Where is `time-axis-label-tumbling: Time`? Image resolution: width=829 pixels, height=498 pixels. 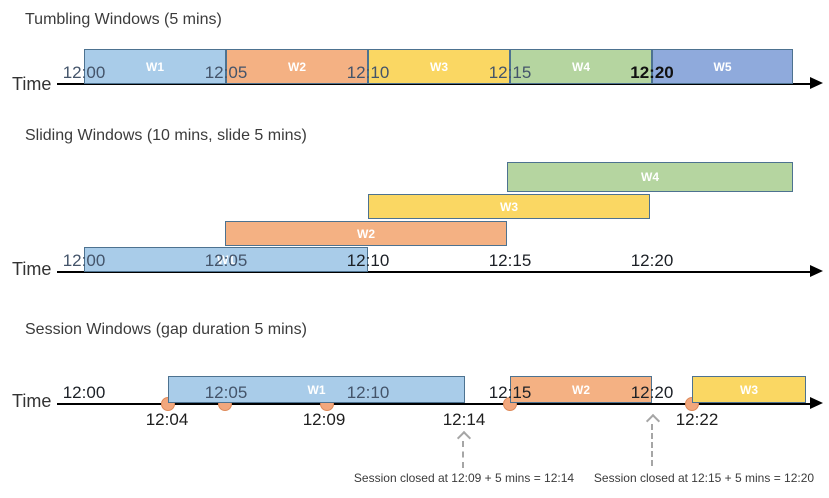
time-axis-label-tumbling: Time is located at coordinates (32, 84).